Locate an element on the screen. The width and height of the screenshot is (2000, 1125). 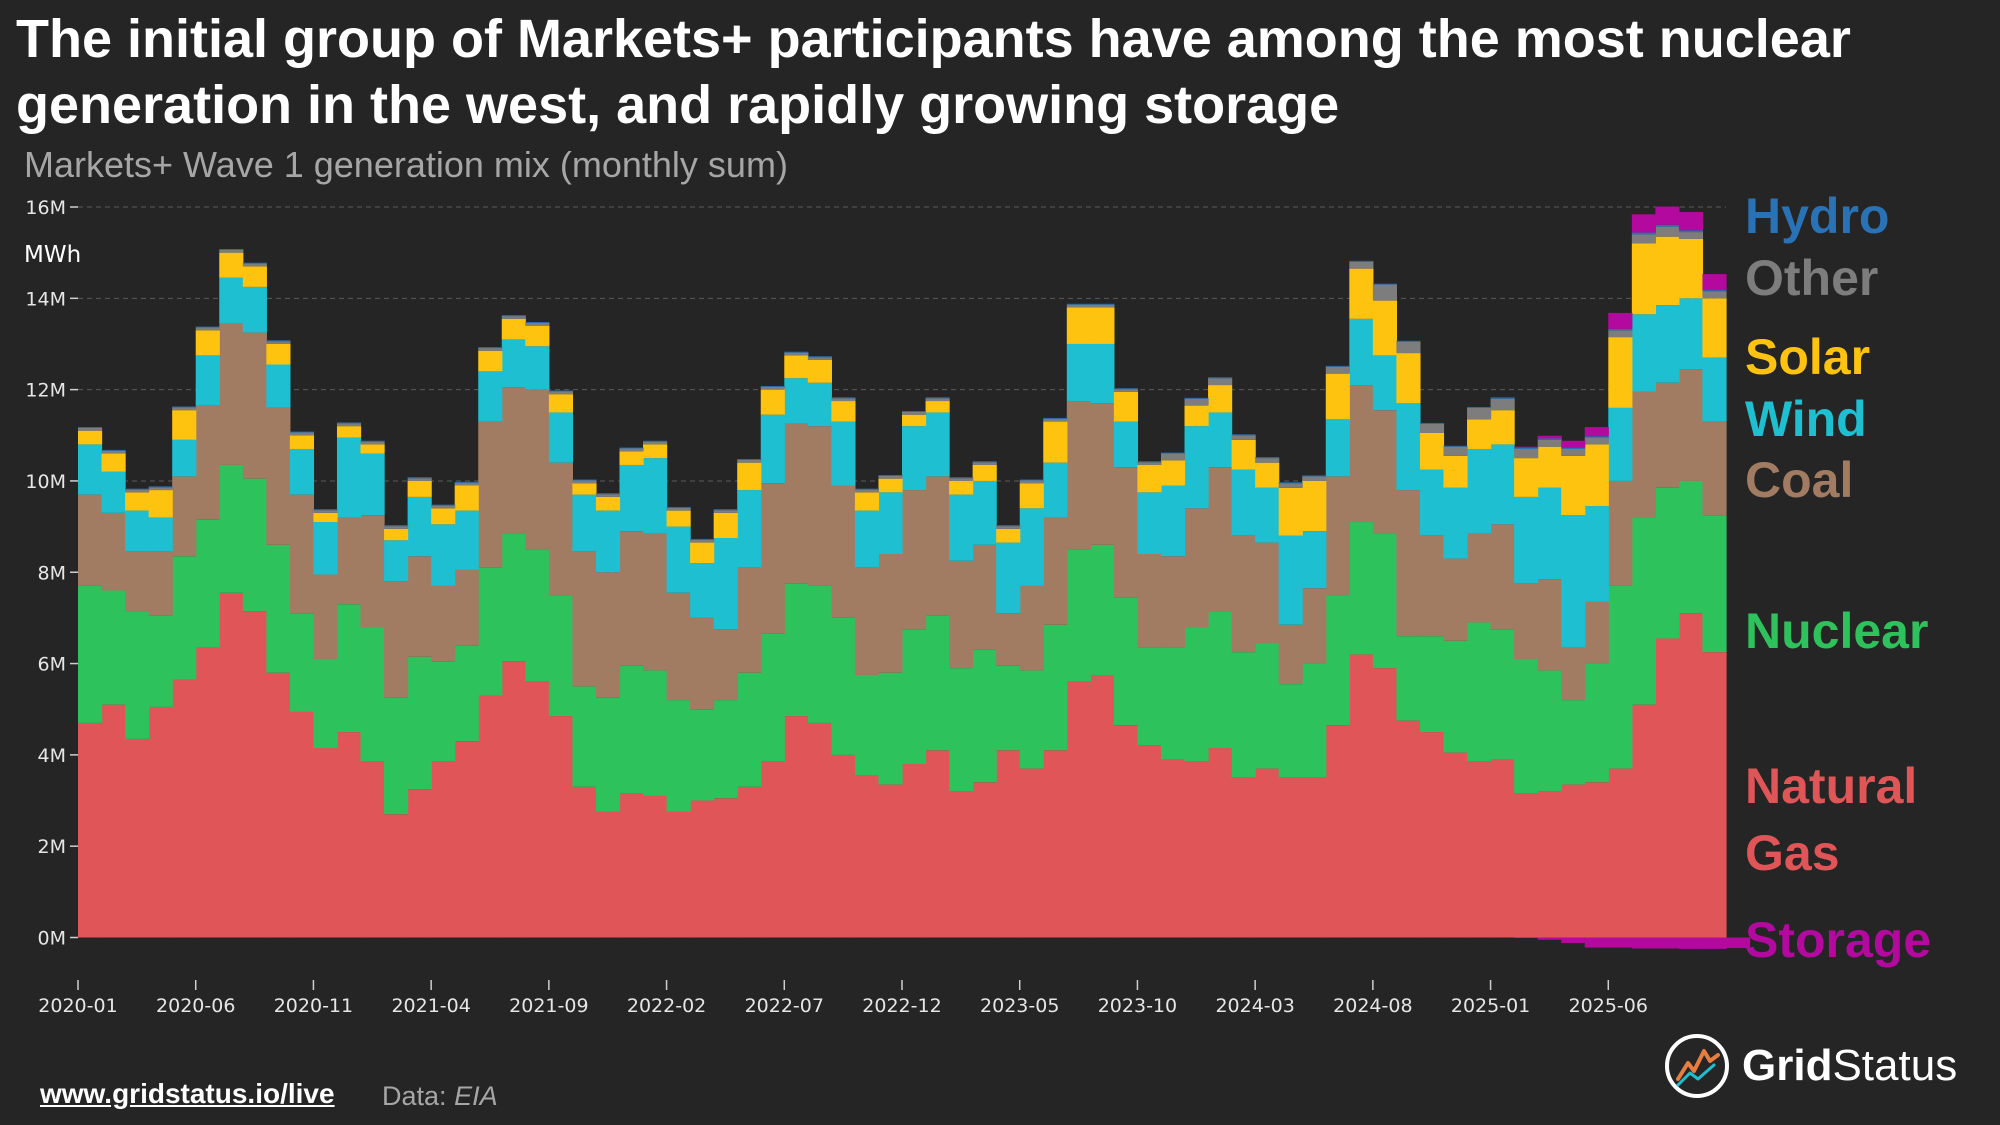
legend-label-hydro: Hydro is located at coordinates (1817, 216).